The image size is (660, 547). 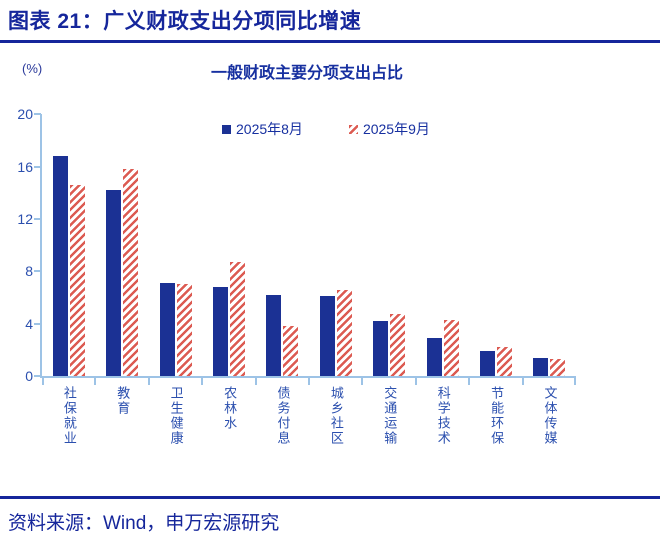 What do you see at coordinates (32, 69) in the screenshot?
I see `y-axis-unit-label: (%)` at bounding box center [32, 69].